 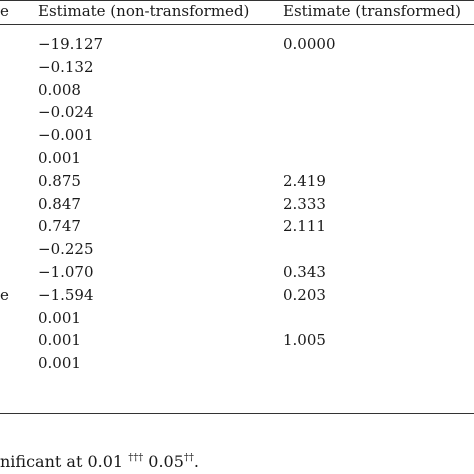 I want to click on footnote-end: ., so click(x=196, y=461).